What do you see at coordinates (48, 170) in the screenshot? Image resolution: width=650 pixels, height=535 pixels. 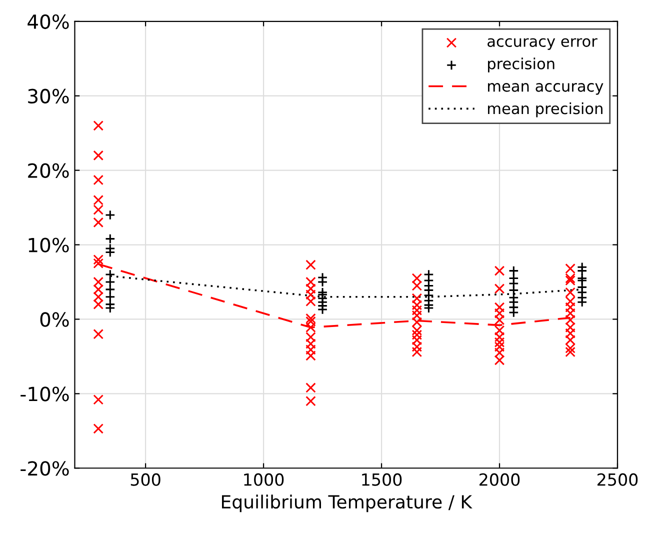 I see `y-tick-label: 20%` at bounding box center [48, 170].